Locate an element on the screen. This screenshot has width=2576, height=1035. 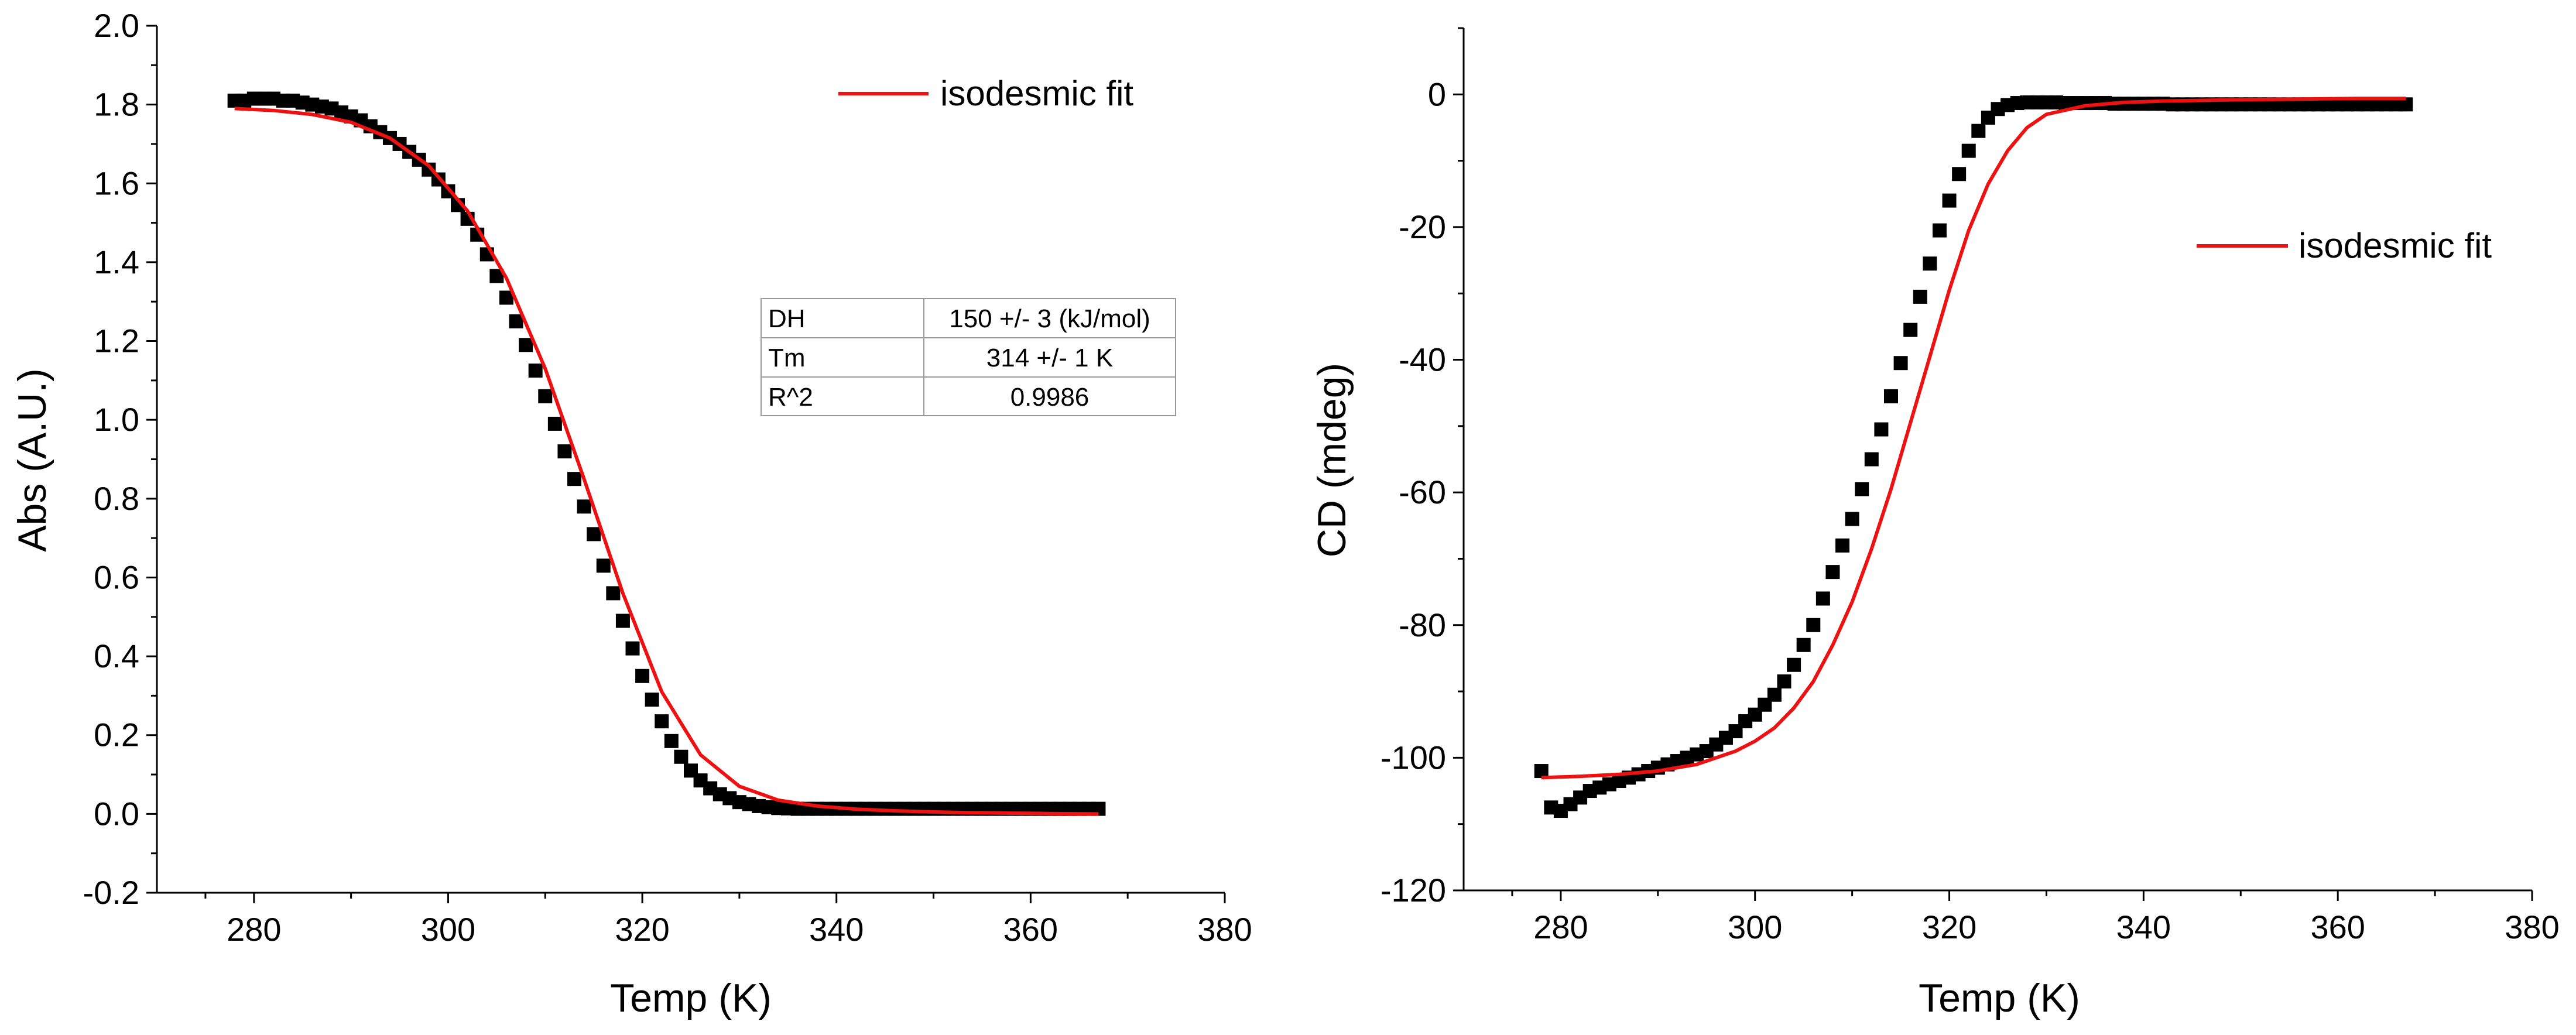
table-row-r2-label: R^2 is located at coordinates (790, 398).